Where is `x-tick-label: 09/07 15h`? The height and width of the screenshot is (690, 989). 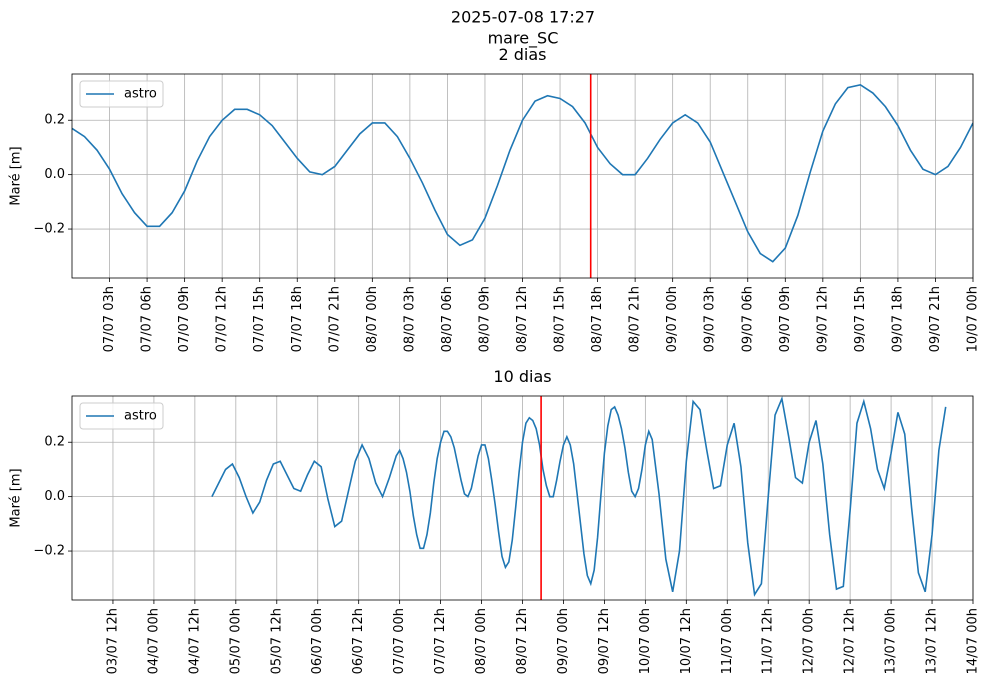
x-tick-label: 09/07 15h is located at coordinates (860, 319).